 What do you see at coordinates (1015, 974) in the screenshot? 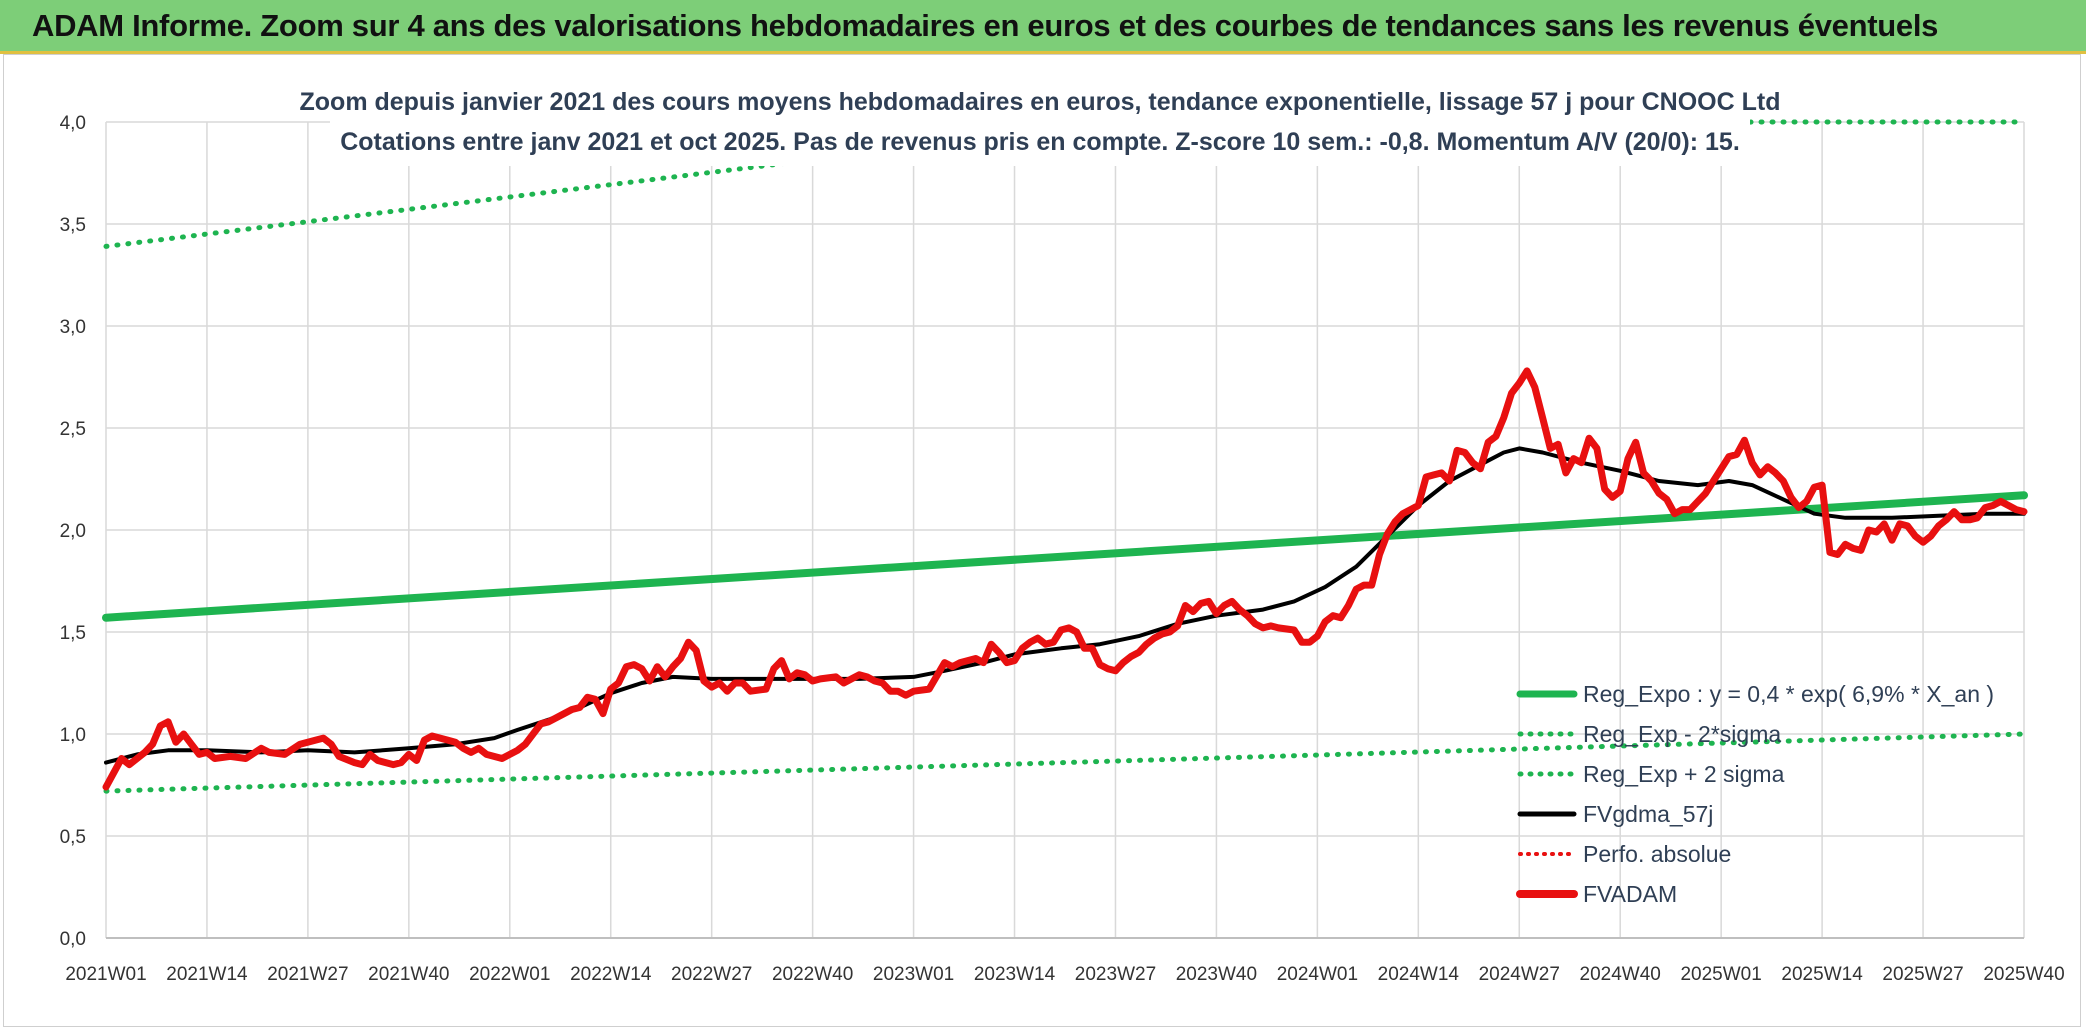
I see `x-tick-label: 2023W14` at bounding box center [1015, 974].